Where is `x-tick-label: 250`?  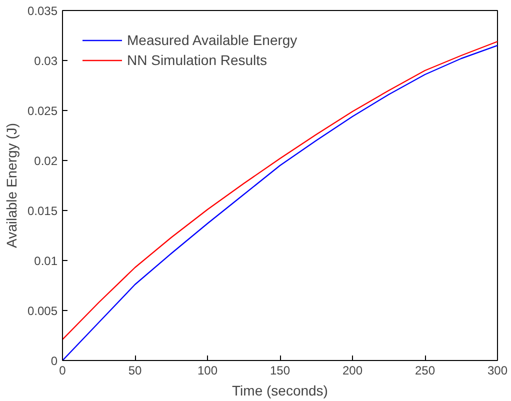
x-tick-label: 250 is located at coordinates (425, 371).